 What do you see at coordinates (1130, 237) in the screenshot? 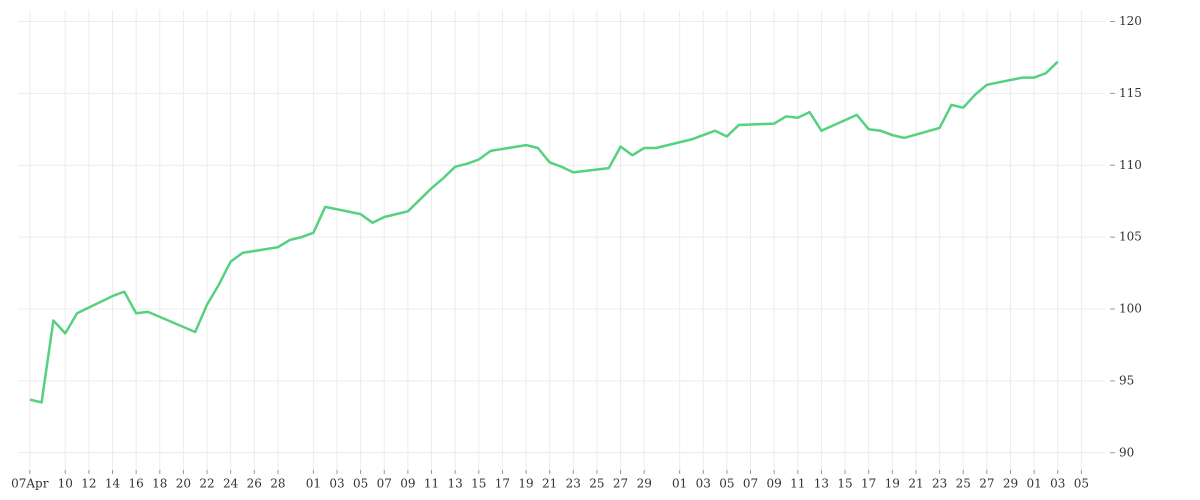
I see `y-tick-label: 105` at bounding box center [1130, 237].